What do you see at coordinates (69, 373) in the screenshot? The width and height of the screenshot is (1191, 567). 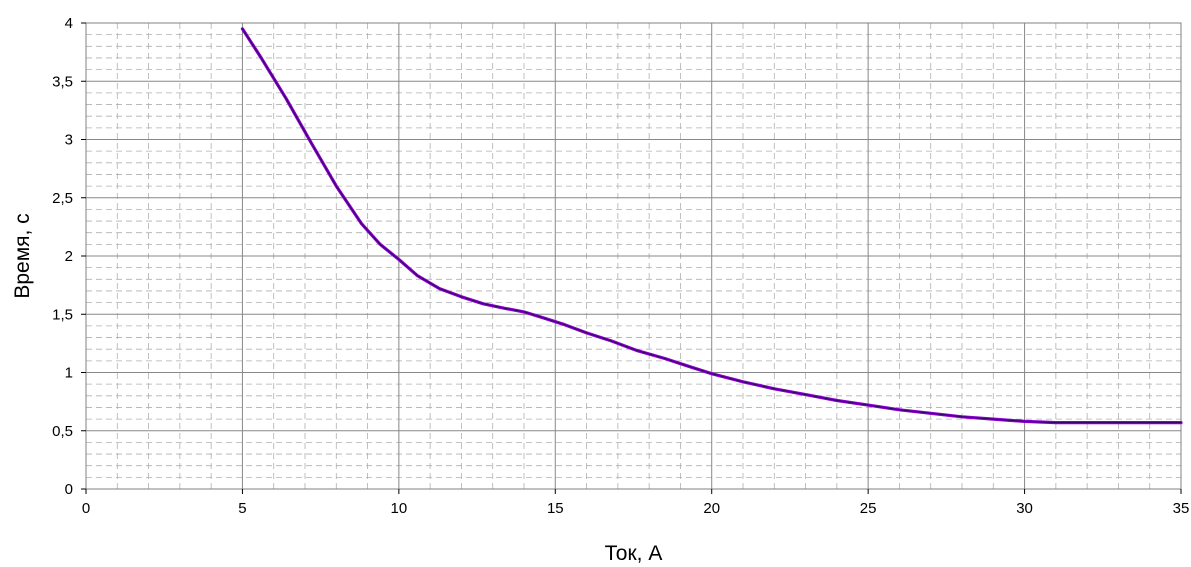 I see `y-tick-label: 1` at bounding box center [69, 373].